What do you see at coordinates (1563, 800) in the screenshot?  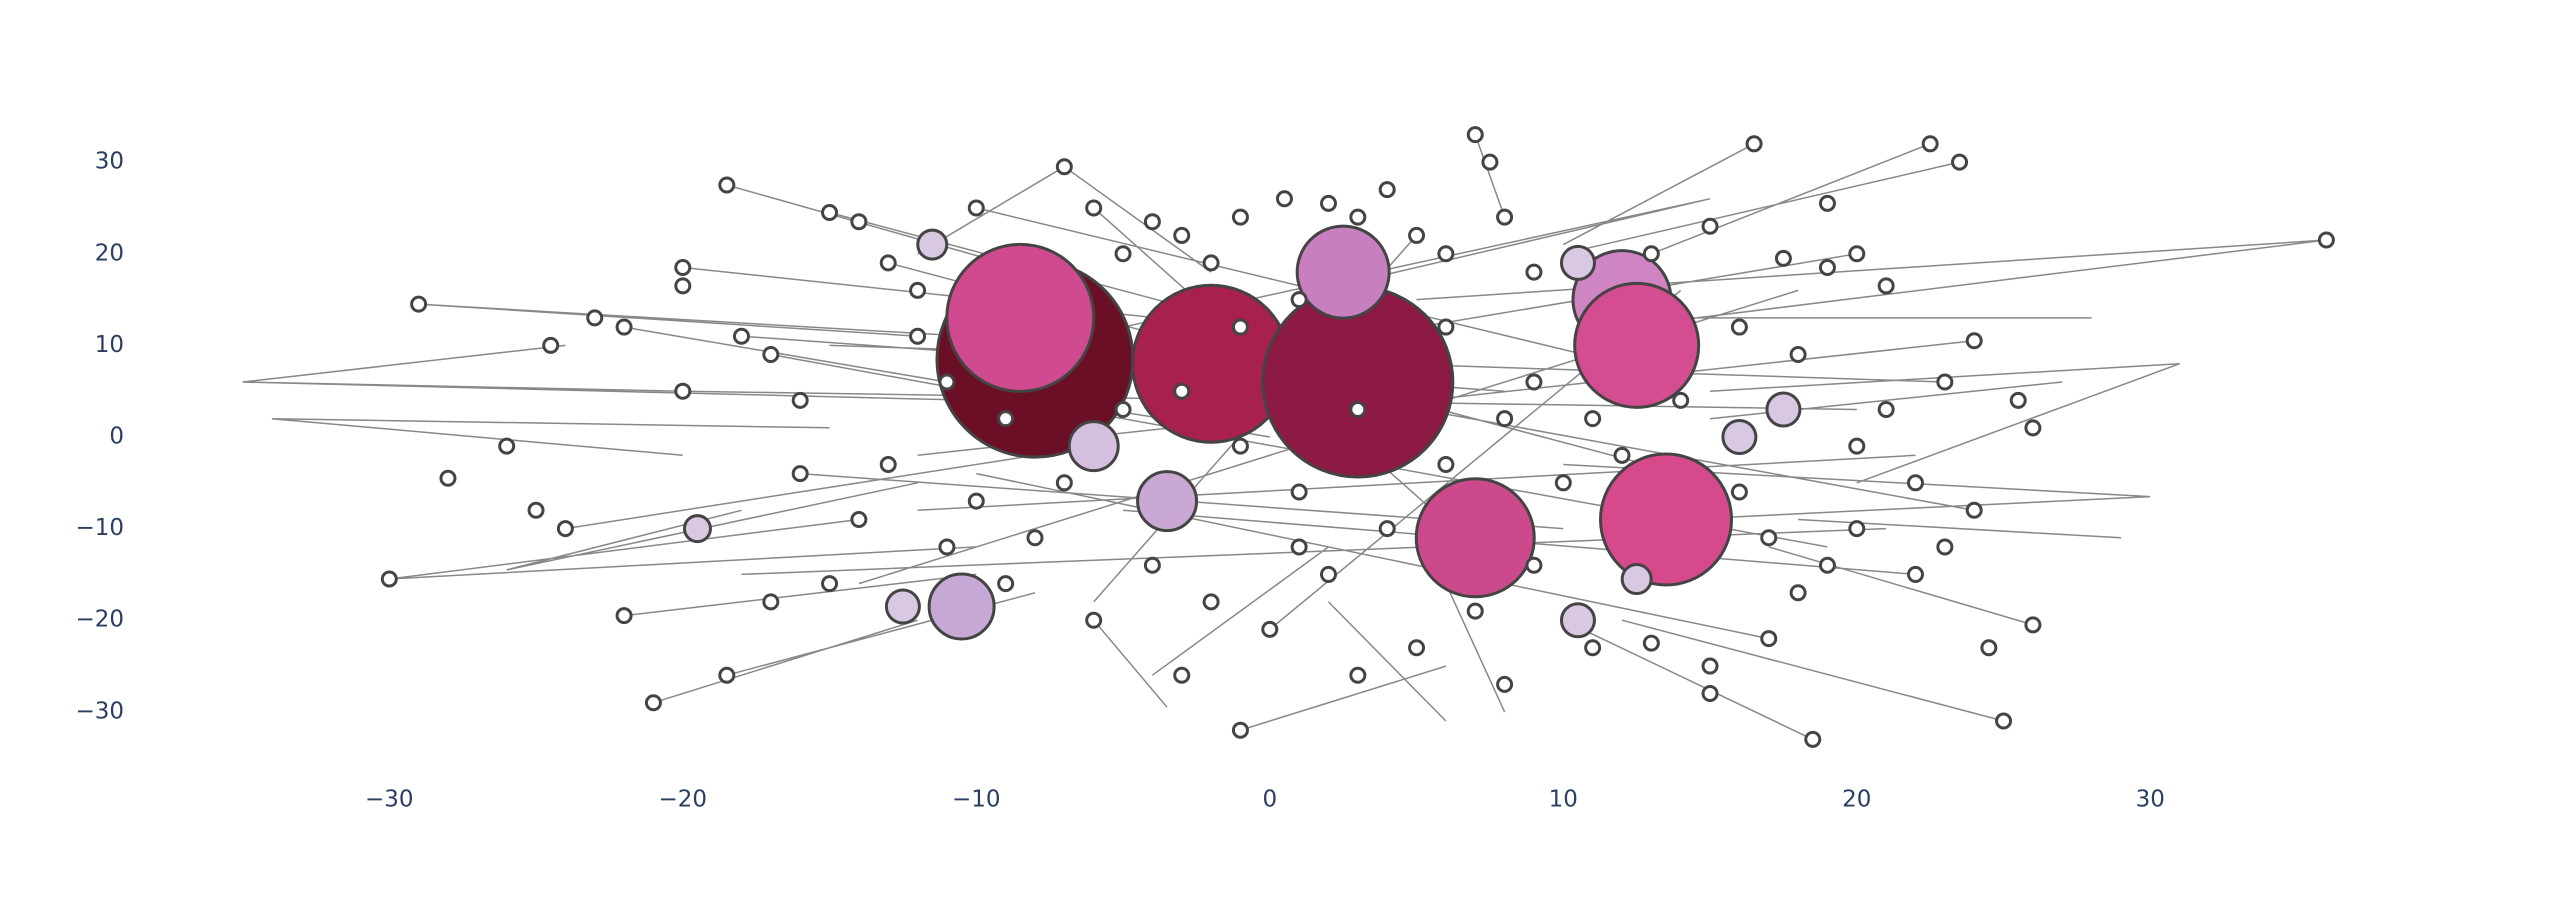 I see `x-tick-label: 10` at bounding box center [1563, 800].